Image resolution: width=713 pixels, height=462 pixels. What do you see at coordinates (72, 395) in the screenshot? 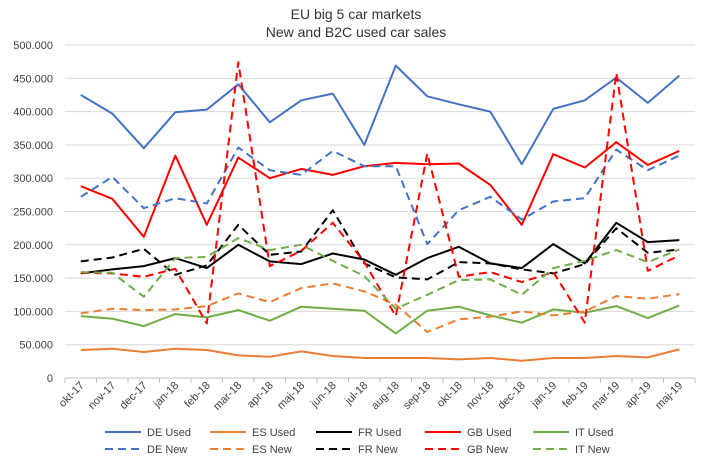
I see `x-tick-label: okt-17` at bounding box center [72, 395].